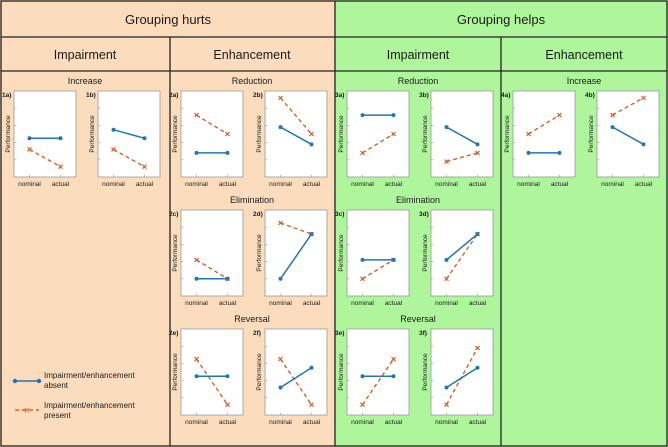  What do you see at coordinates (173, 214) in the screenshot?
I see `panel-id-2c: 2c)` at bounding box center [173, 214].